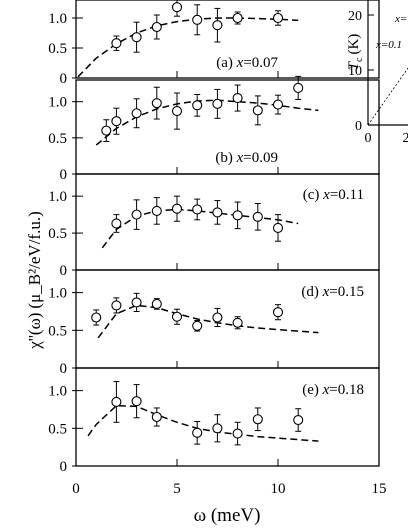 The image size is (408, 528). Describe the element at coordinates (358, 126) in the screenshot. I see `inset-ytick-label: 0` at that location.